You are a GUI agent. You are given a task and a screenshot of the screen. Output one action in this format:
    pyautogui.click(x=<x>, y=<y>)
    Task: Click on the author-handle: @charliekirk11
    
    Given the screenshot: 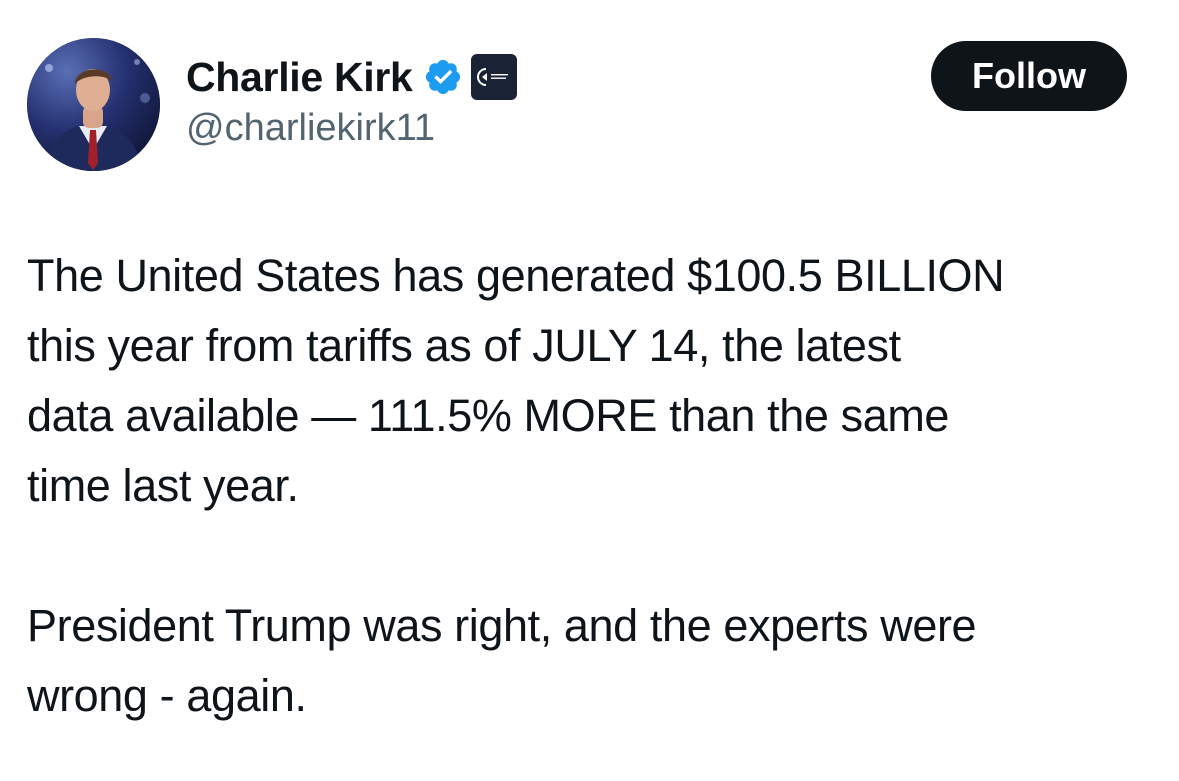 What is the action you would take?
    pyautogui.click(x=311, y=128)
    